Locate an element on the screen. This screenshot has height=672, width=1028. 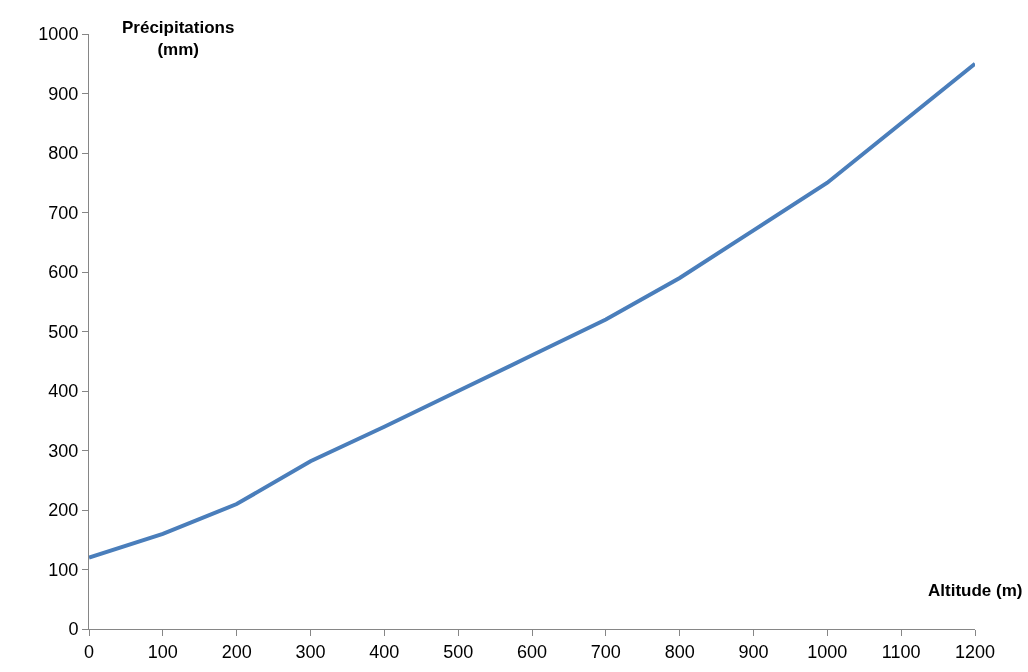
x-tick-label: 800 is located at coordinates (679, 651).